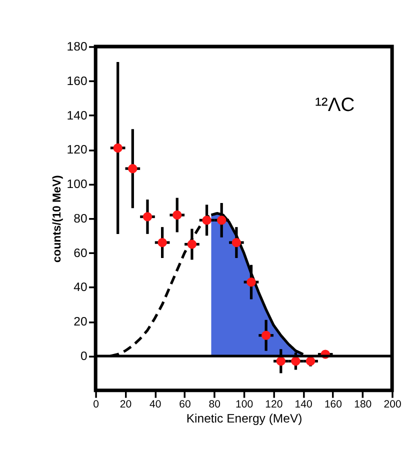  Describe the element at coordinates (214, 404) in the screenshot. I see `x-tick-label: 80` at that location.